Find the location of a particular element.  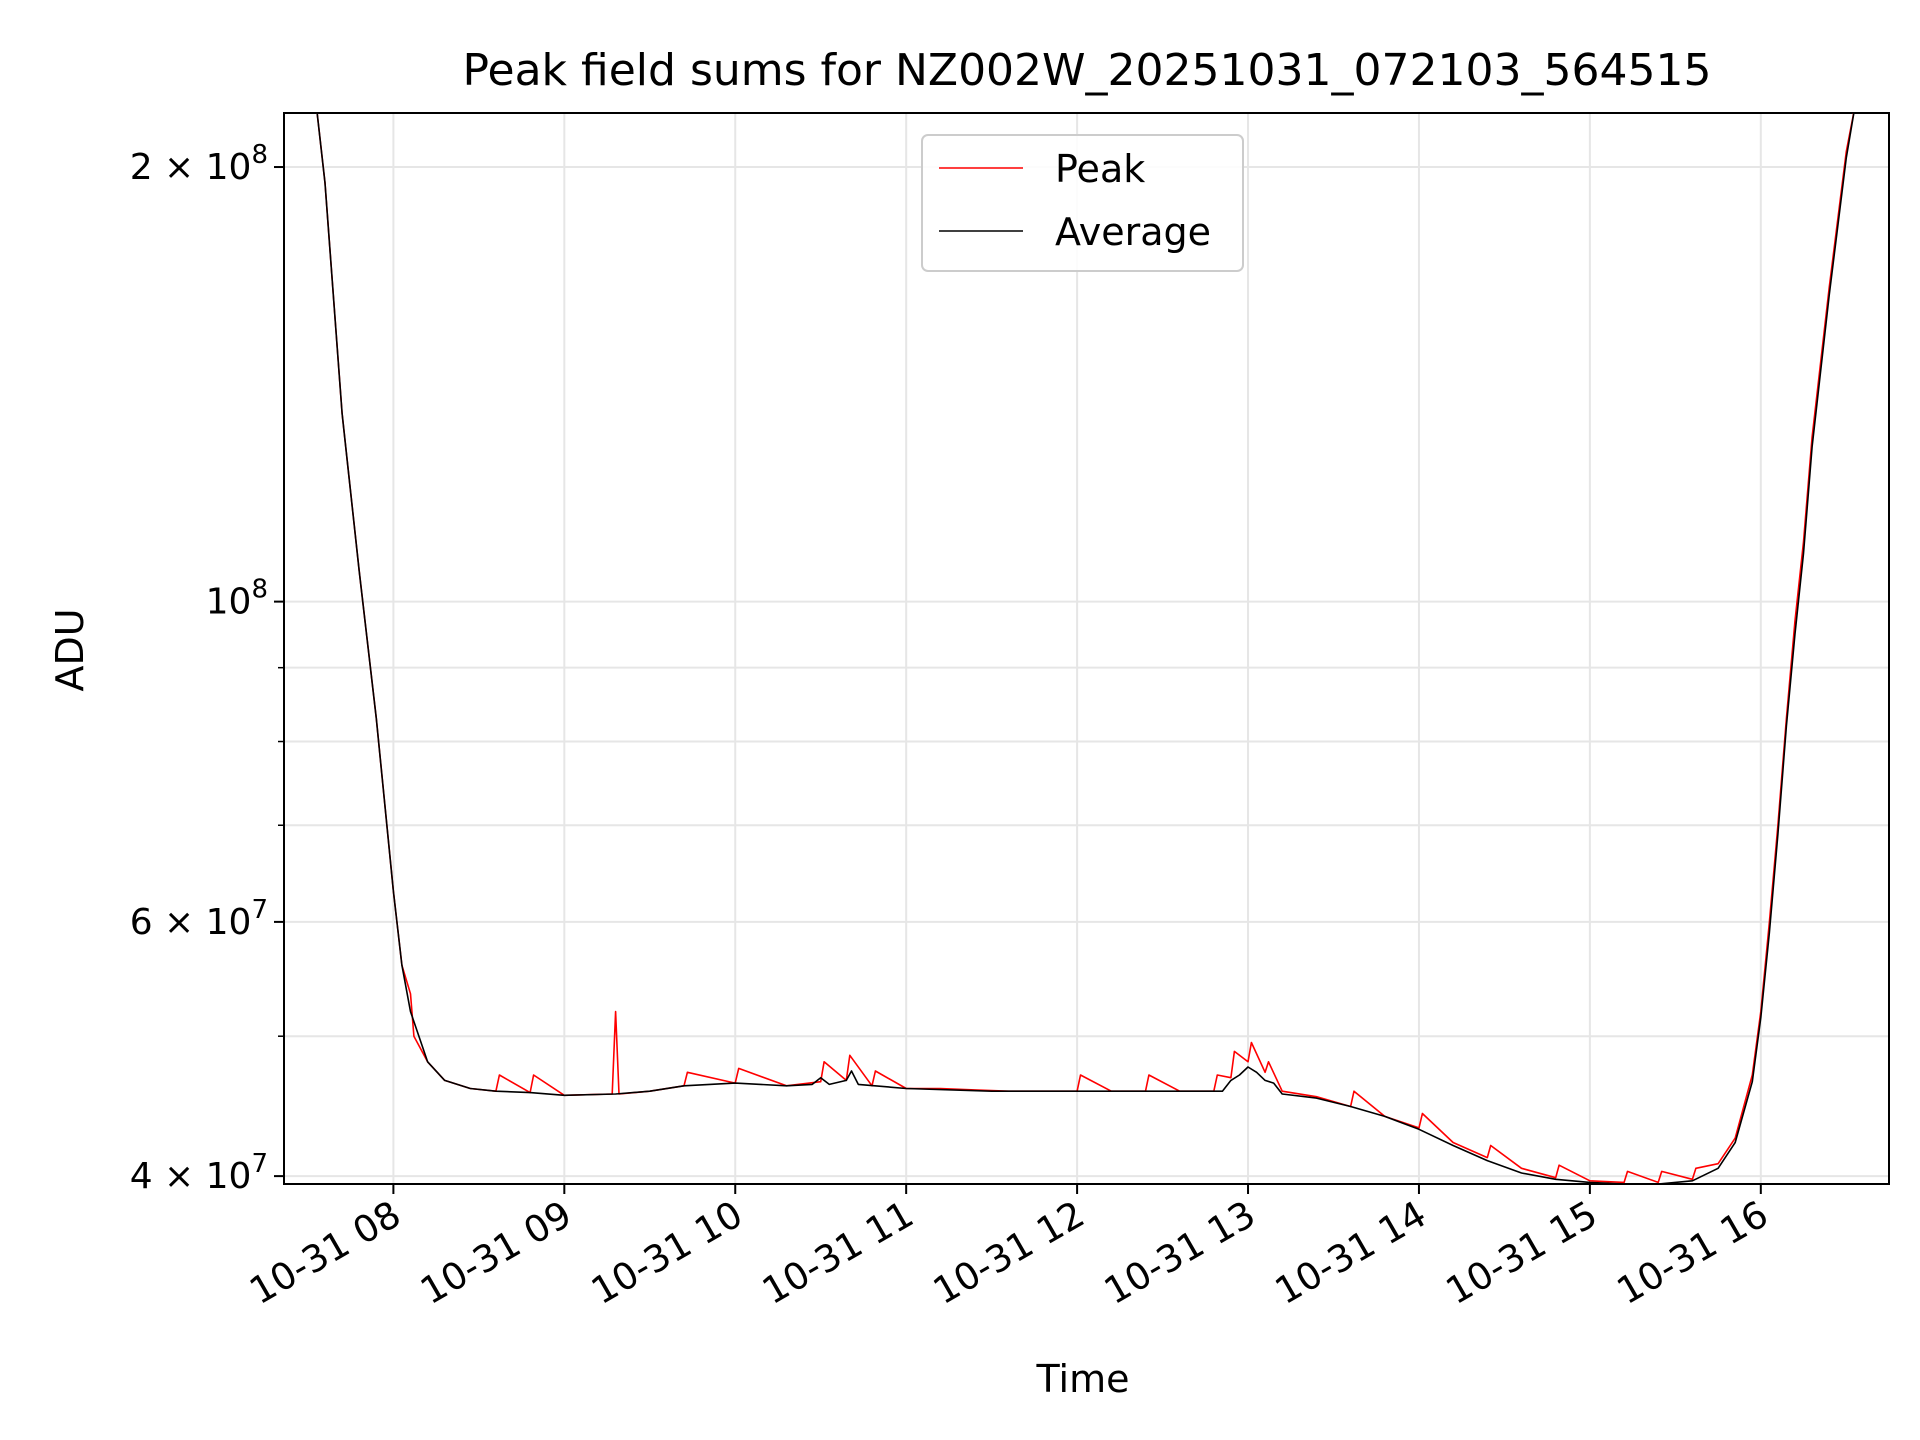

y-tick-label: 6 × 107 is located at coordinates (199, 919).